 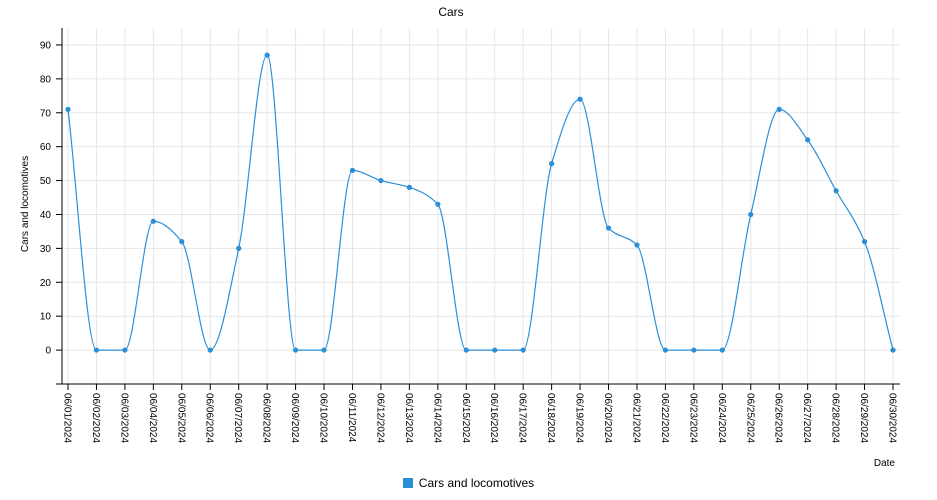 I want to click on x-tick-label: 06/05/2024, so click(x=180, y=418).